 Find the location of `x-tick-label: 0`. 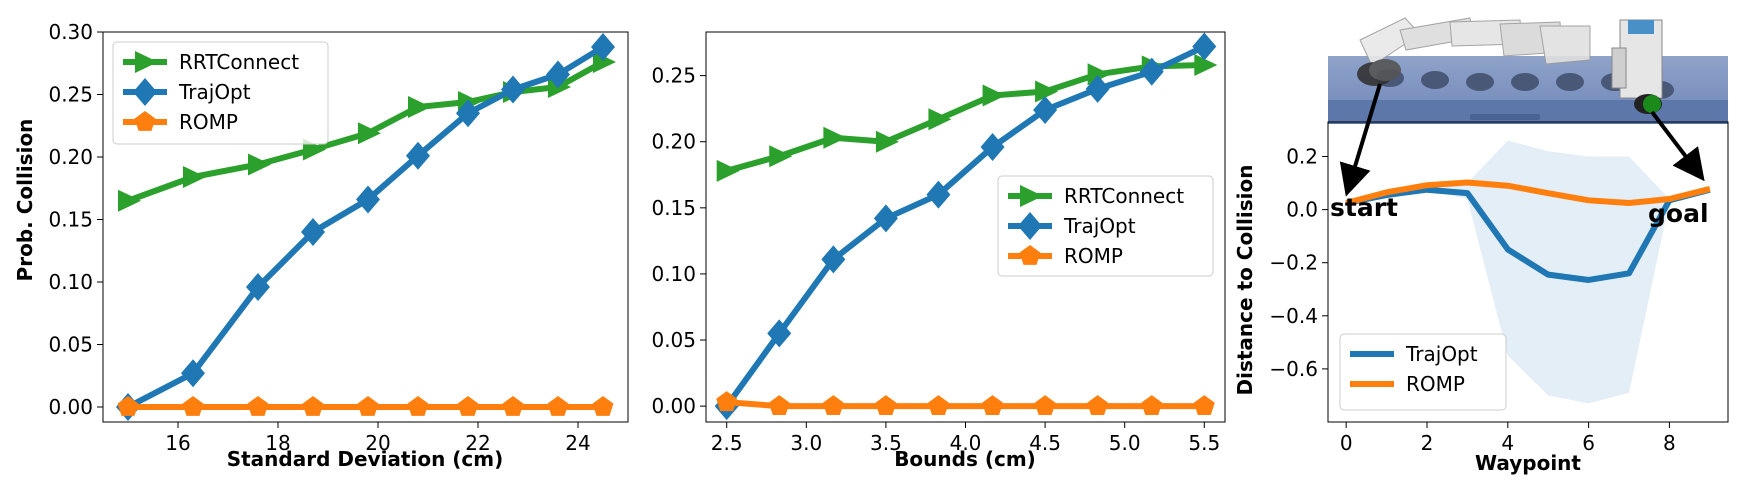

x-tick-label: 0 is located at coordinates (1346, 443).